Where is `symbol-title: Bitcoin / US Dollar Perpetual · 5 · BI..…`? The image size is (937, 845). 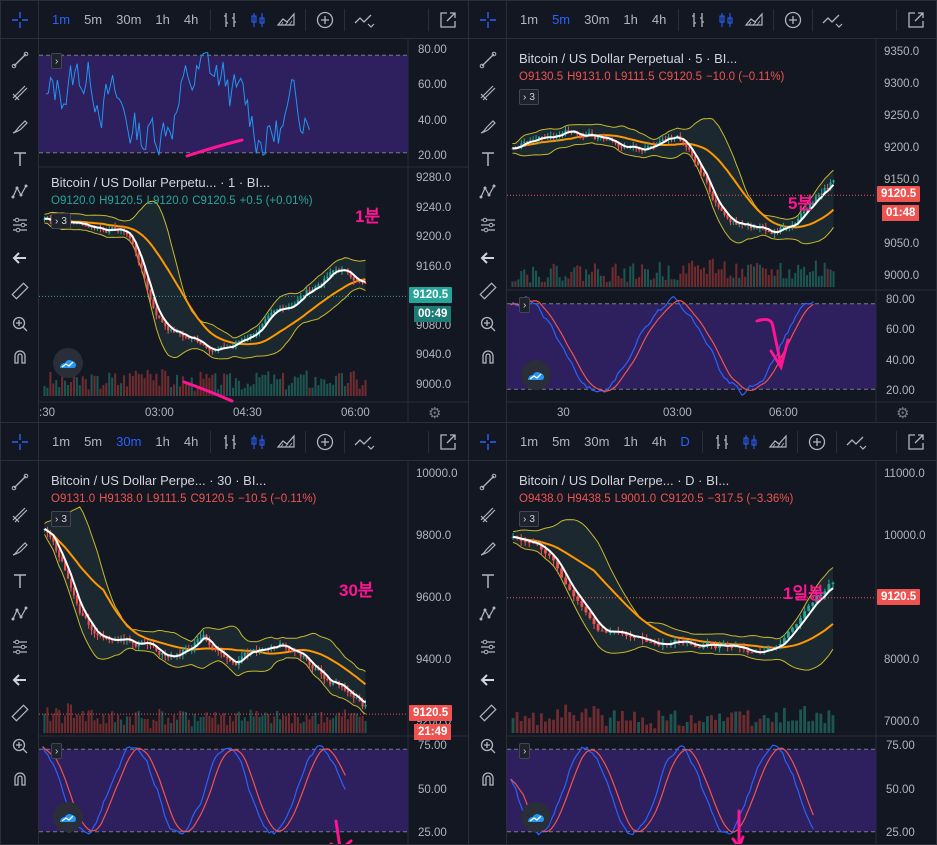 symbol-title: Bitcoin / US Dollar Perpetual · 5 · BI..… is located at coordinates (628, 58).